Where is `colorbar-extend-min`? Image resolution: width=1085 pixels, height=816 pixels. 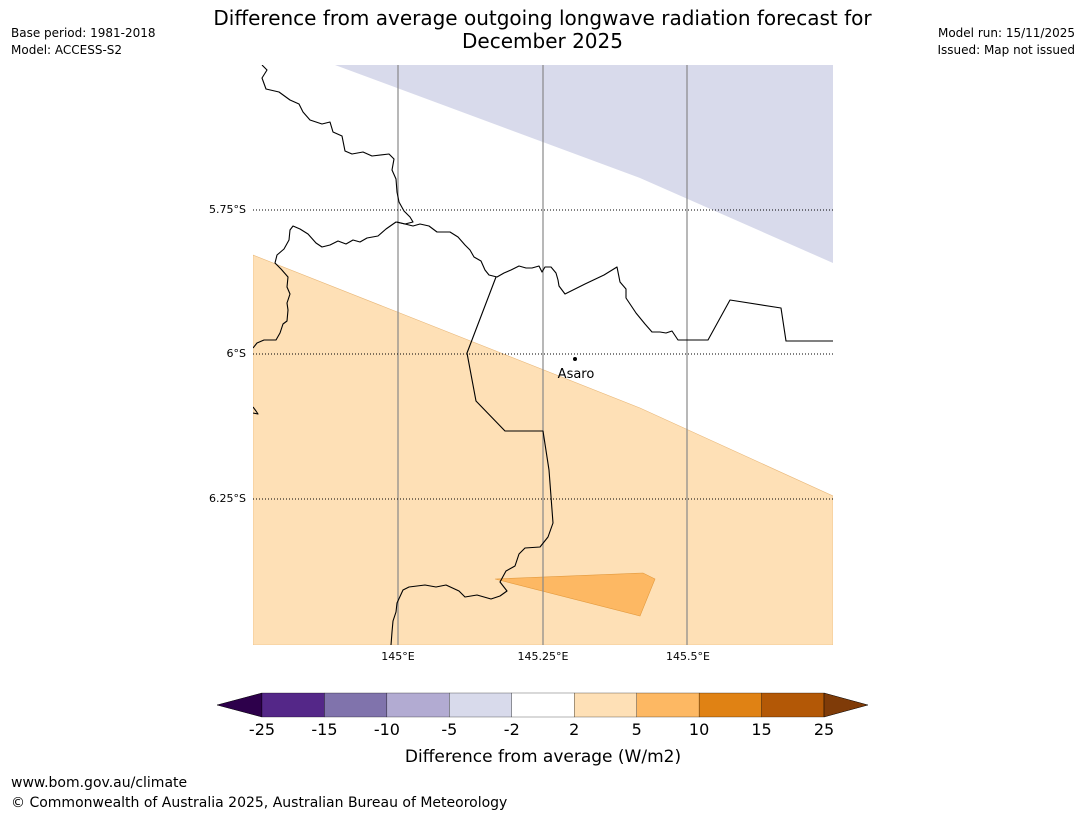 colorbar-extend-min is located at coordinates (239, 705).